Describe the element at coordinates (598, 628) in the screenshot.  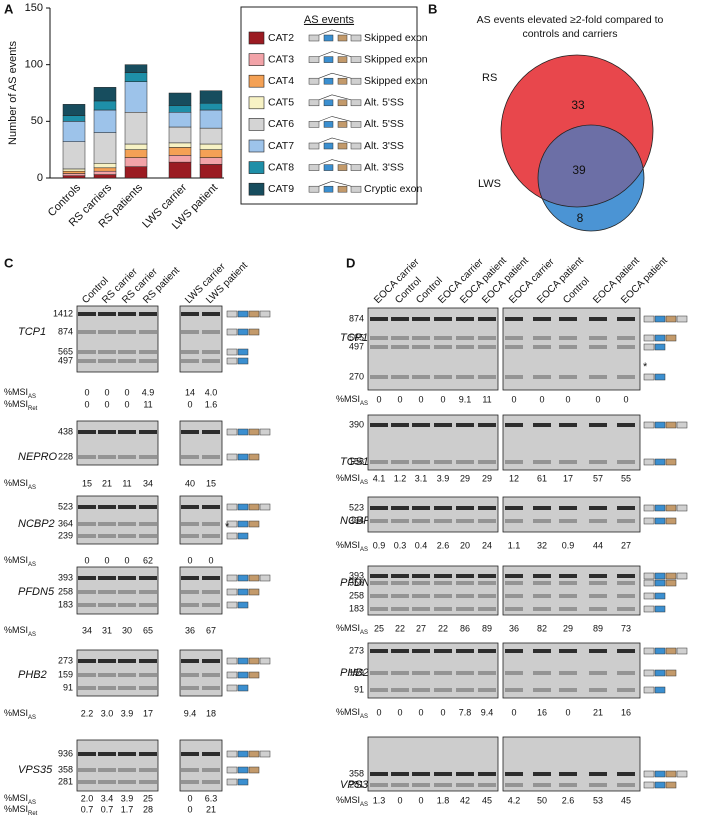
I see `msi-value: 89` at that location.